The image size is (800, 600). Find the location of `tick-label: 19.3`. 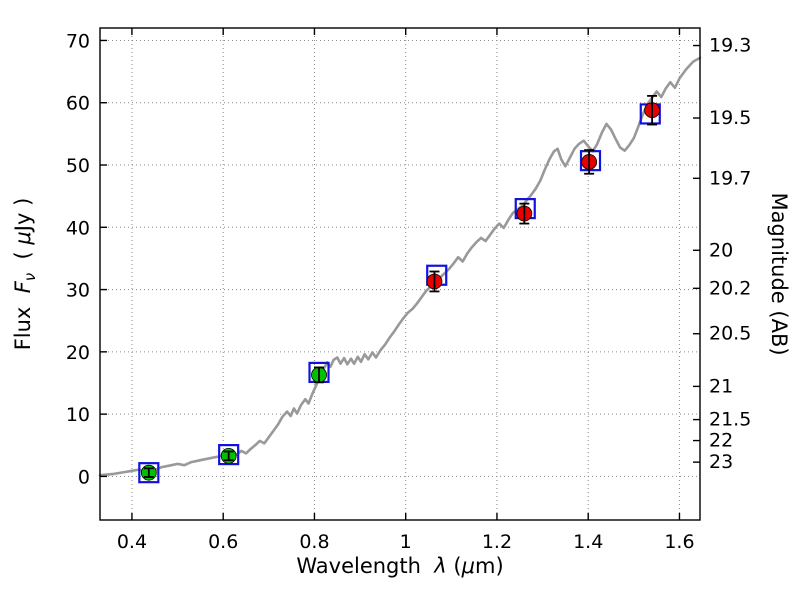

tick-label: 19.3 is located at coordinates (730, 46).